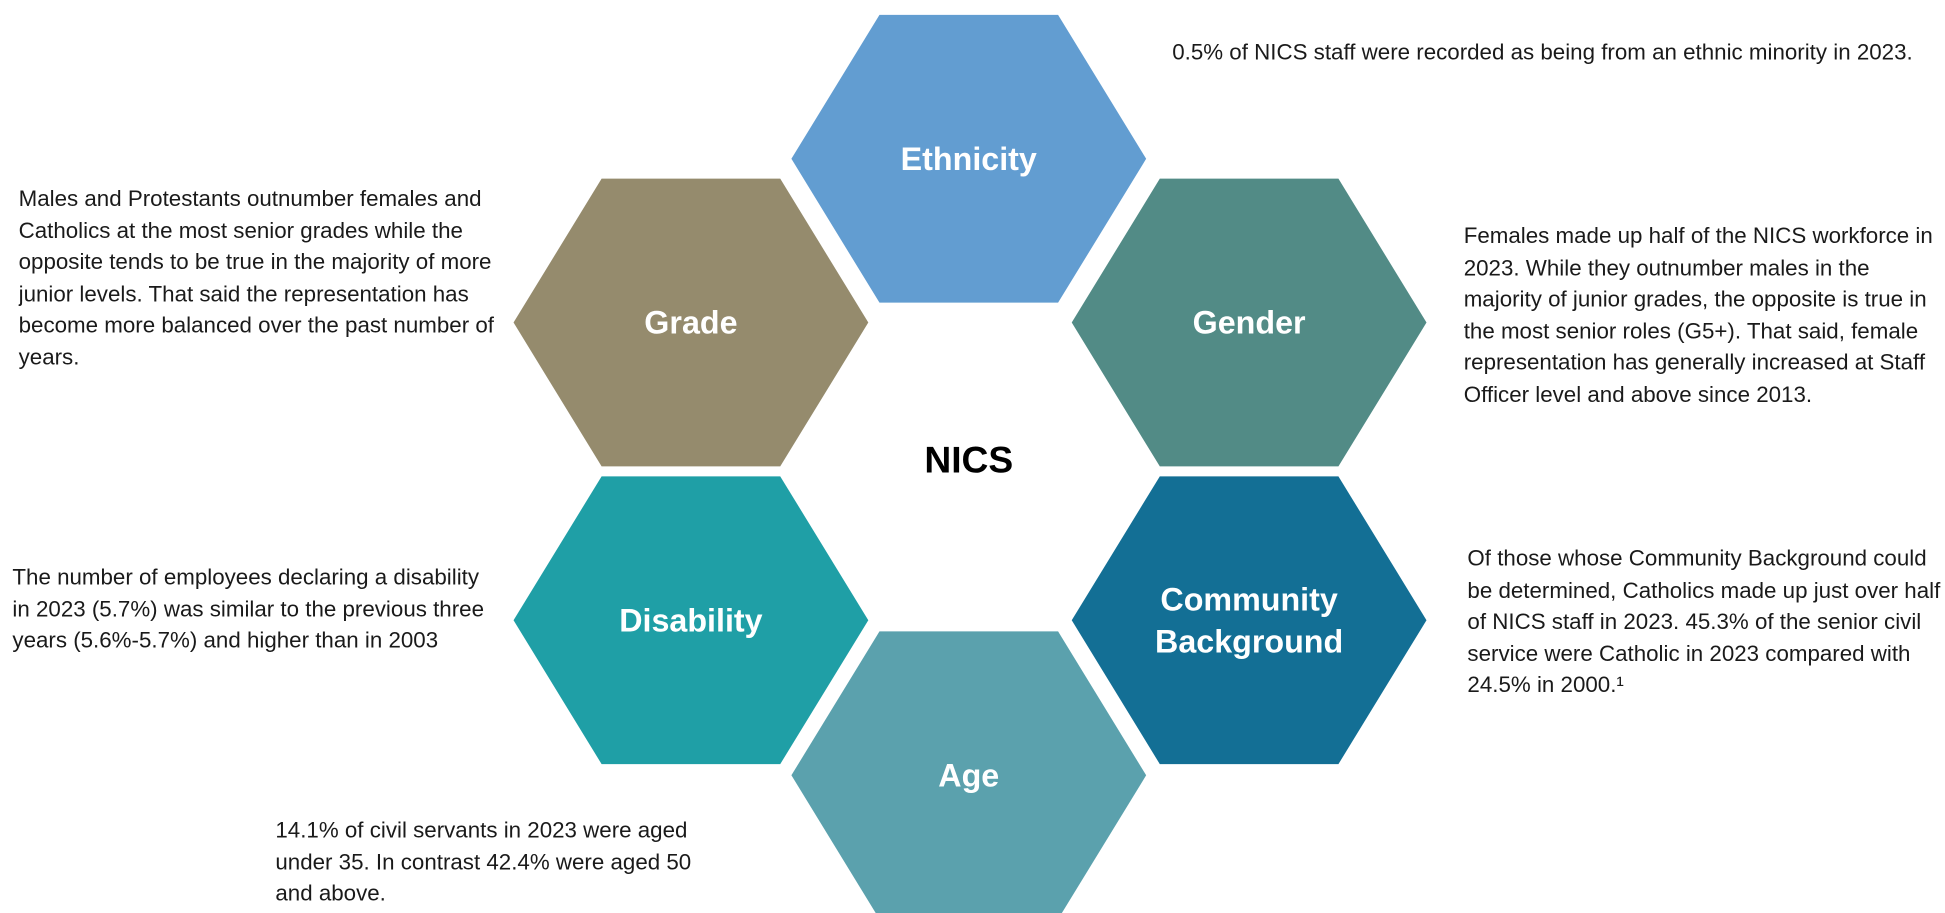 This screenshot has height=913, width=1945. I want to click on segment-label-box: Community Background, so click(1249, 620).